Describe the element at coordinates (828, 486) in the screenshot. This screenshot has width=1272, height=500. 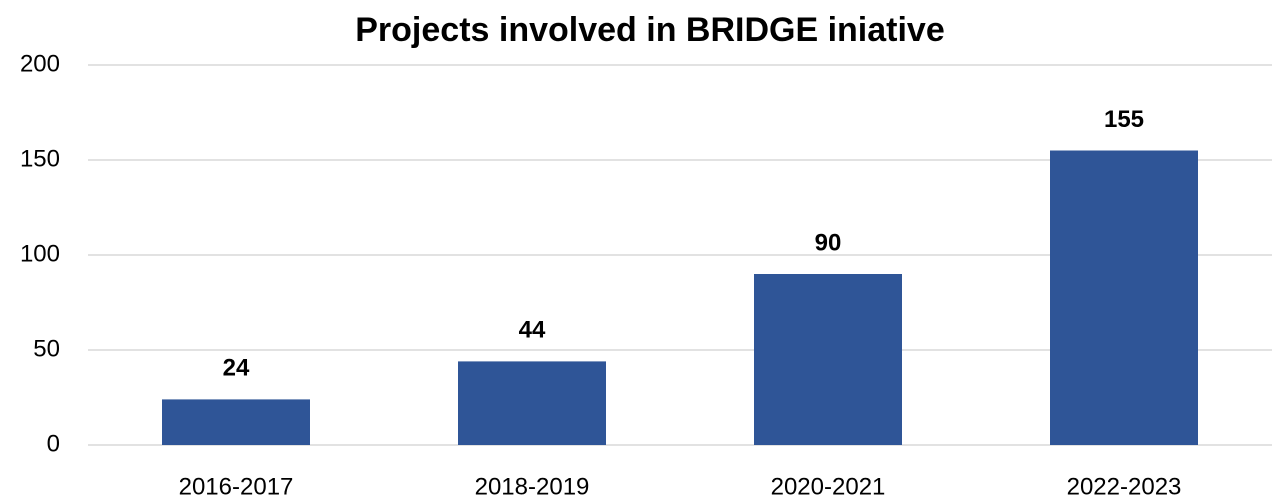
I see `x-tick-label: 2020-2021` at that location.